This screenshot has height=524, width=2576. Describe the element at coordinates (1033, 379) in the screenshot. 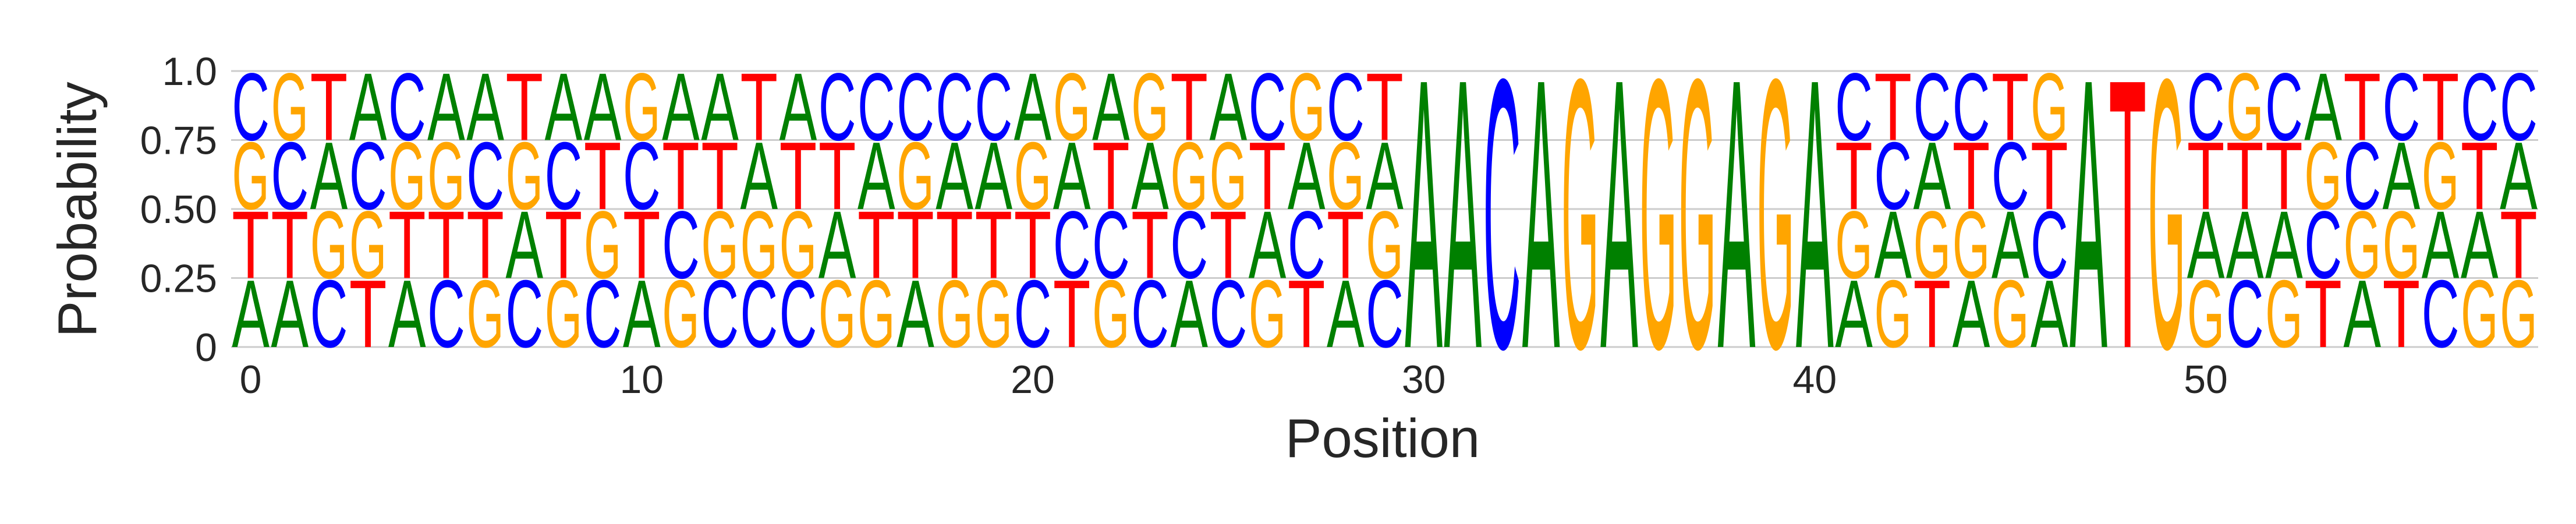

I see `x-tick-label: 20` at that location.